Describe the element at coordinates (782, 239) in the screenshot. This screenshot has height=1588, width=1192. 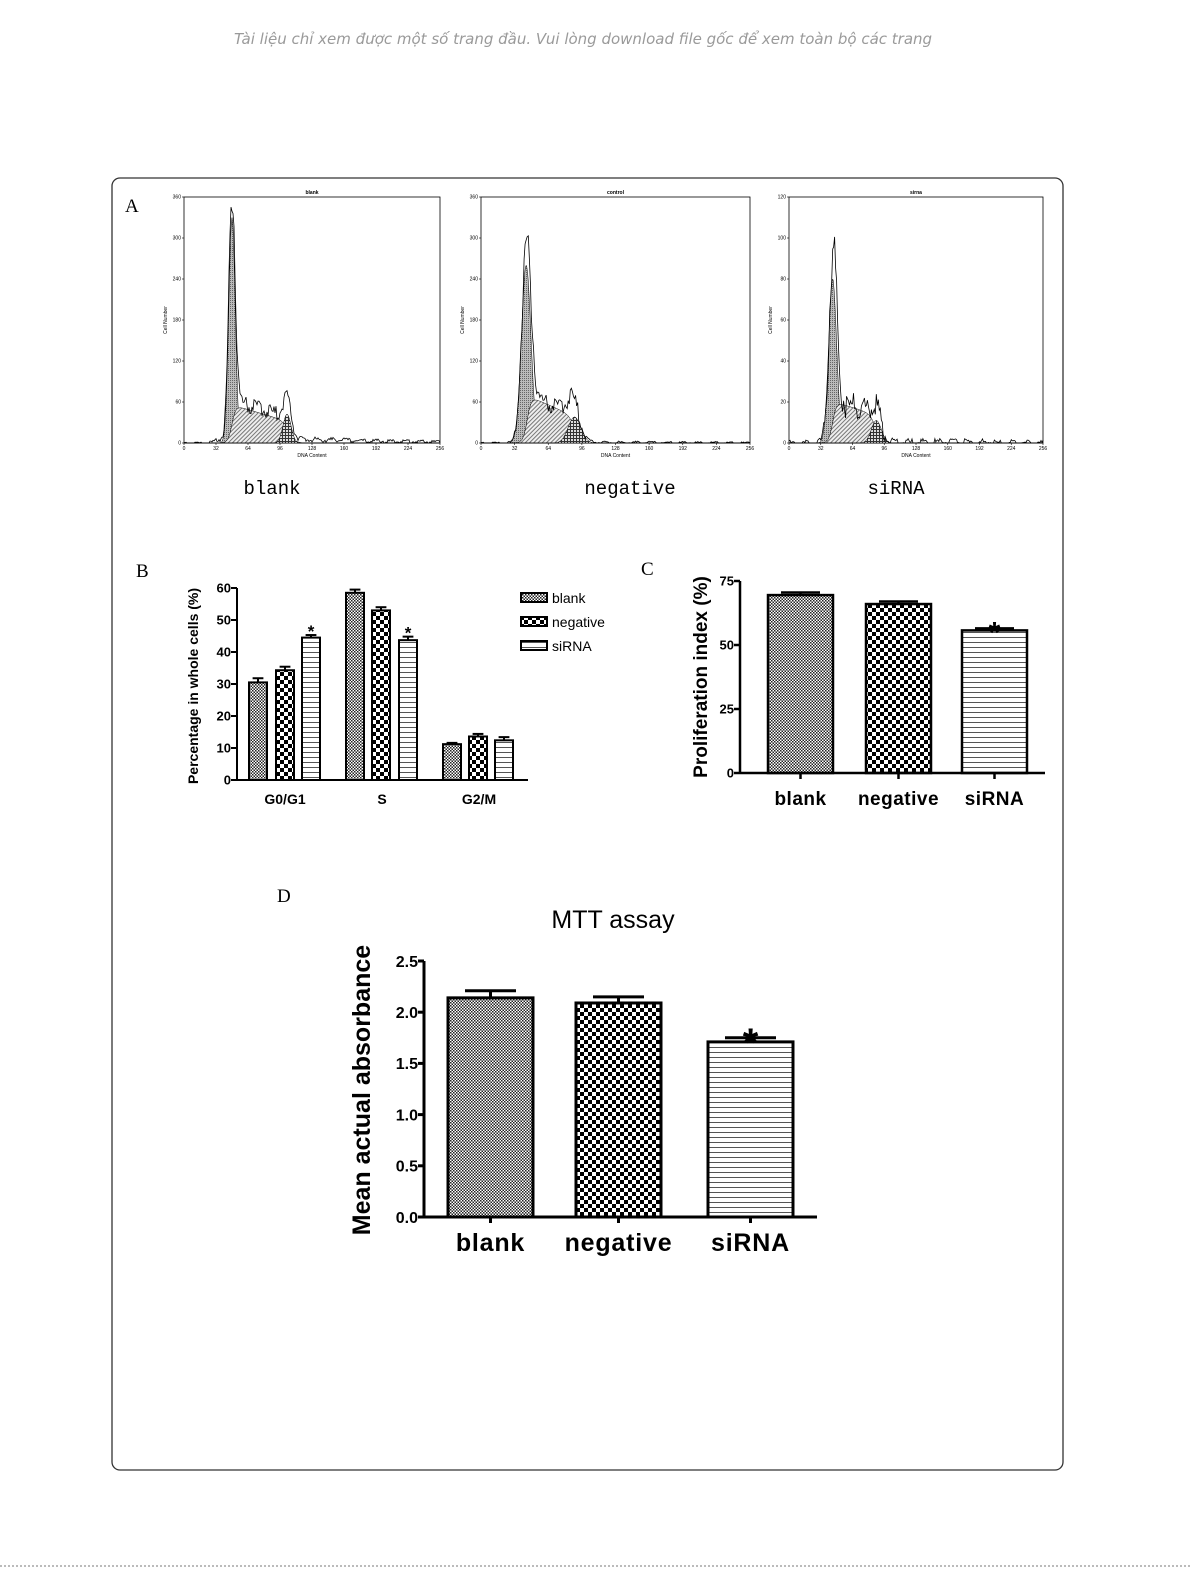
I see `y-tick-label: 100` at that location.